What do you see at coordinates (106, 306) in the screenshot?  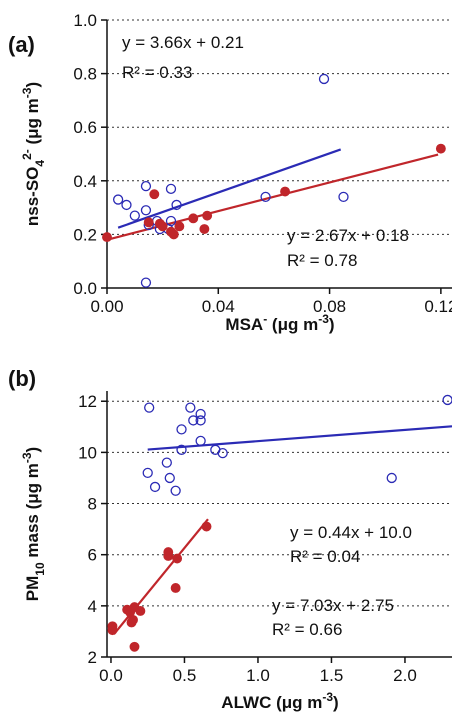 I see `x-tick-label: 0.00` at bounding box center [106, 306].